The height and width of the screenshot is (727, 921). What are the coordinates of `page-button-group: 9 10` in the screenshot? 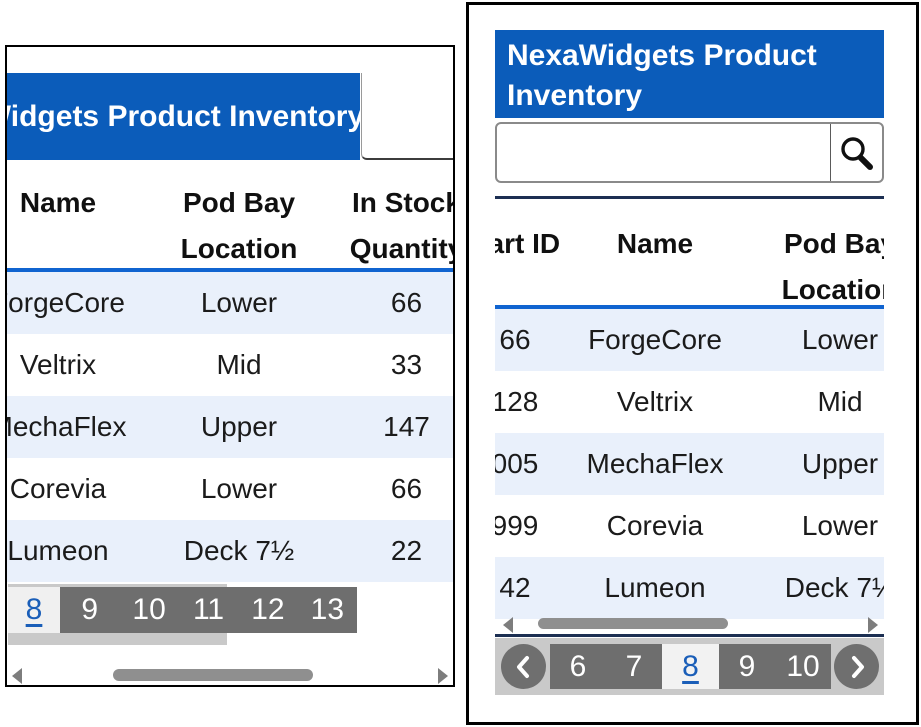 It's located at (775, 666).